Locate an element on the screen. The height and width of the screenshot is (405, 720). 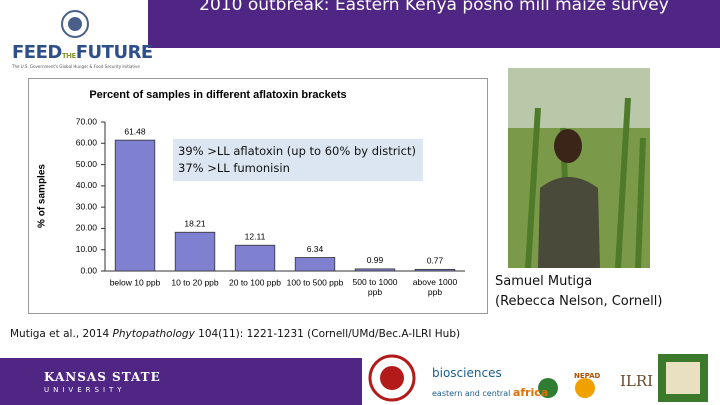
maize-stalks is located at coordinates (585, 182).